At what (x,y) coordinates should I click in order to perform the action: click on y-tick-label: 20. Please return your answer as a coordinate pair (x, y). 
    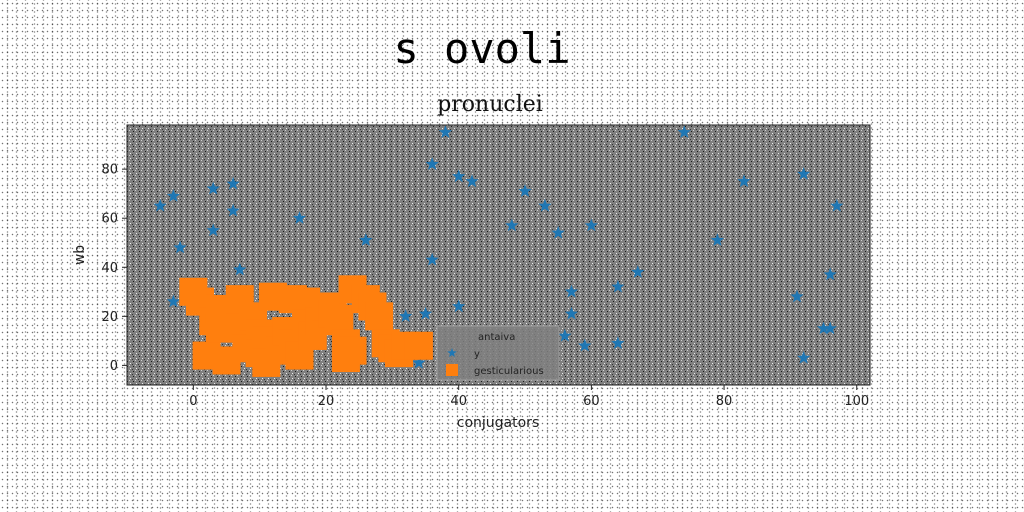
    Looking at the image, I should click on (109, 317).